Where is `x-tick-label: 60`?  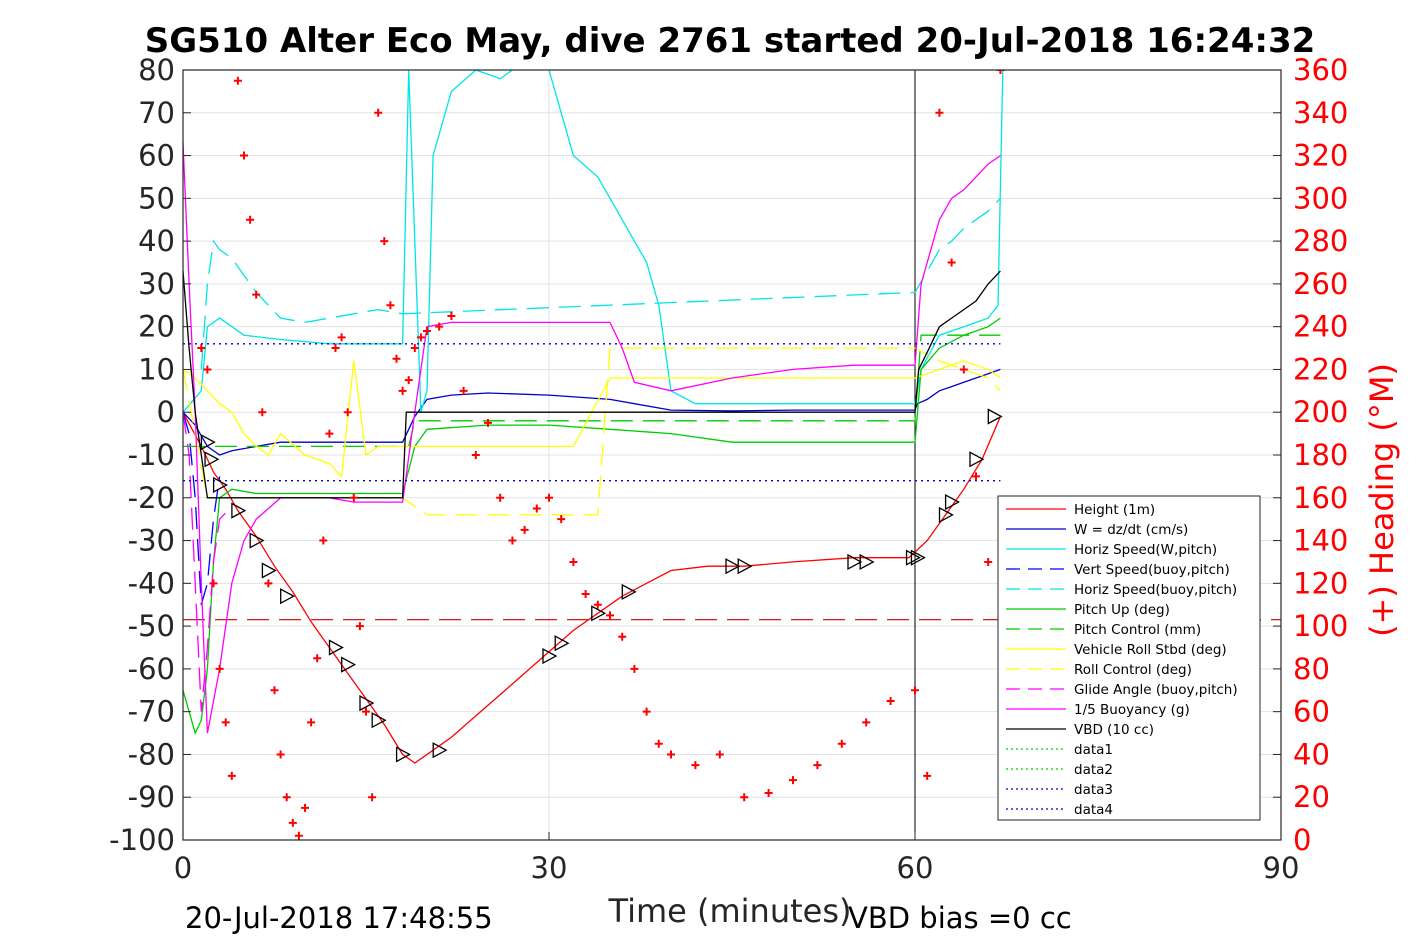 x-tick-label: 60 is located at coordinates (915, 868).